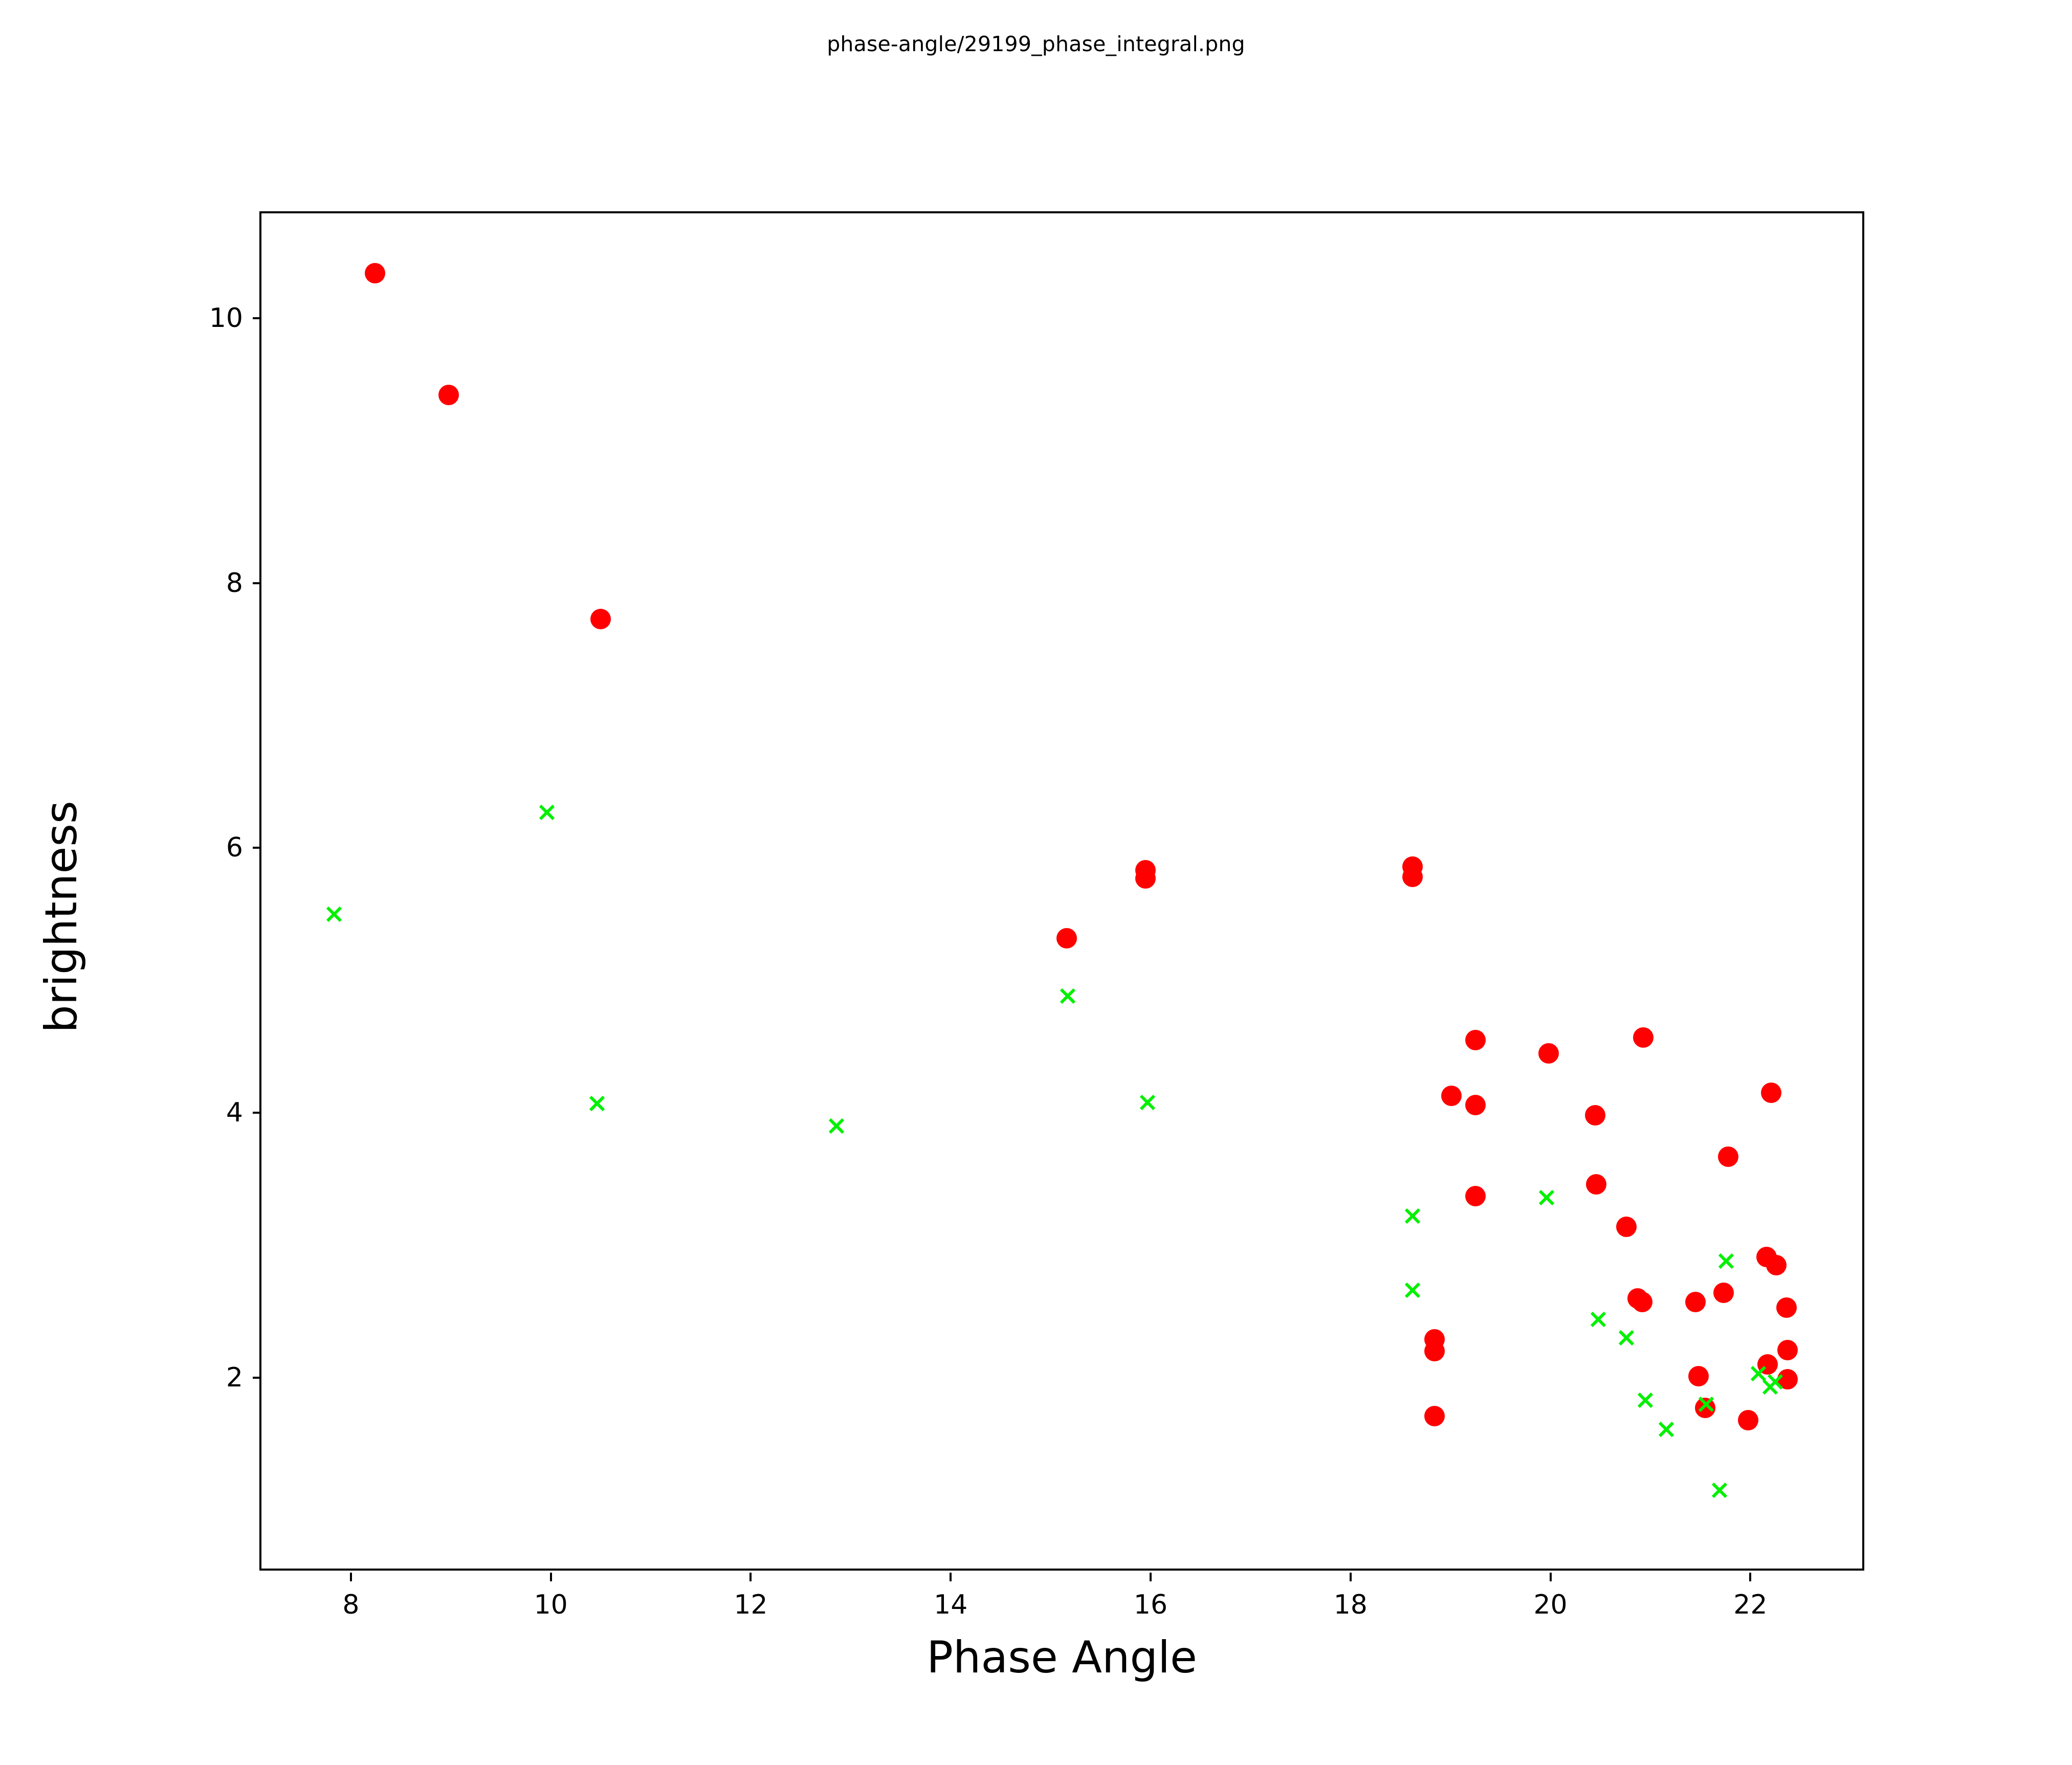 This screenshot has height=1765, width=2072. Describe the element at coordinates (1036, 44) in the screenshot. I see `figure-title: phase-angle/29199_phase_integral.png` at that location.